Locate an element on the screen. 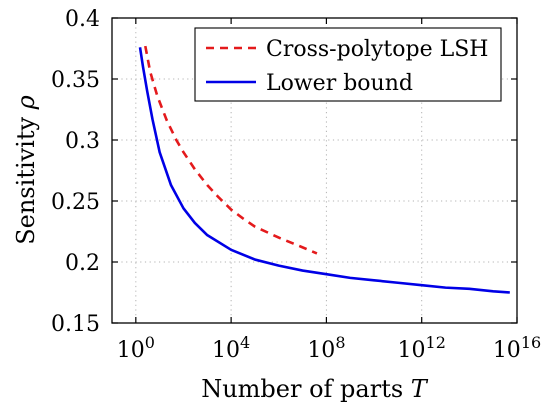  y-tick-label: 0.4 is located at coordinates (82, 19).